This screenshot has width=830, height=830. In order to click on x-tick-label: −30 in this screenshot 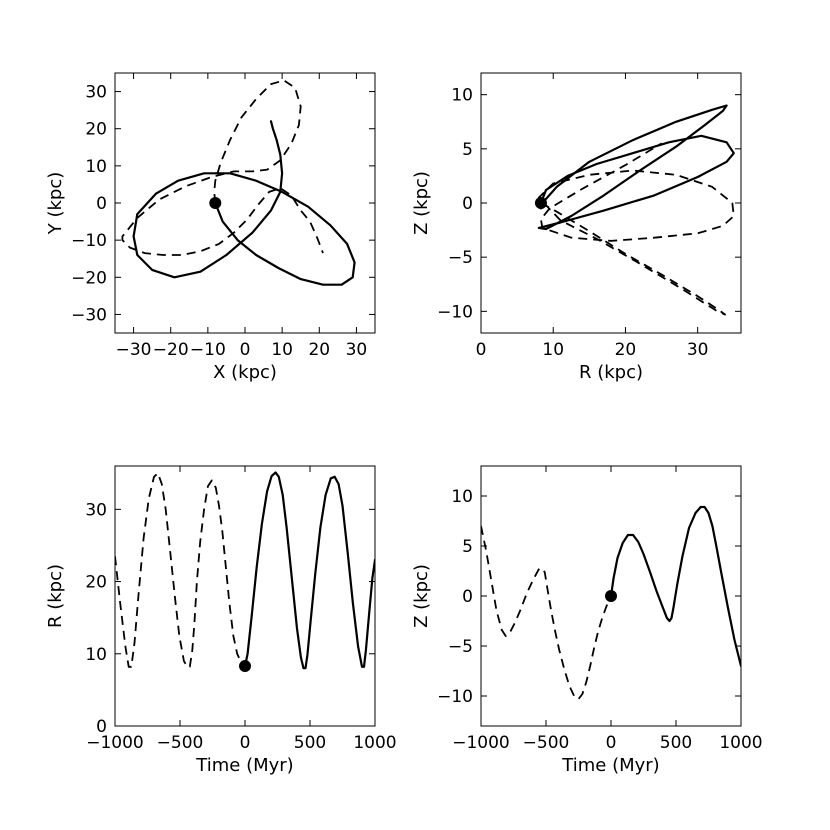, I will do `click(134, 350)`.